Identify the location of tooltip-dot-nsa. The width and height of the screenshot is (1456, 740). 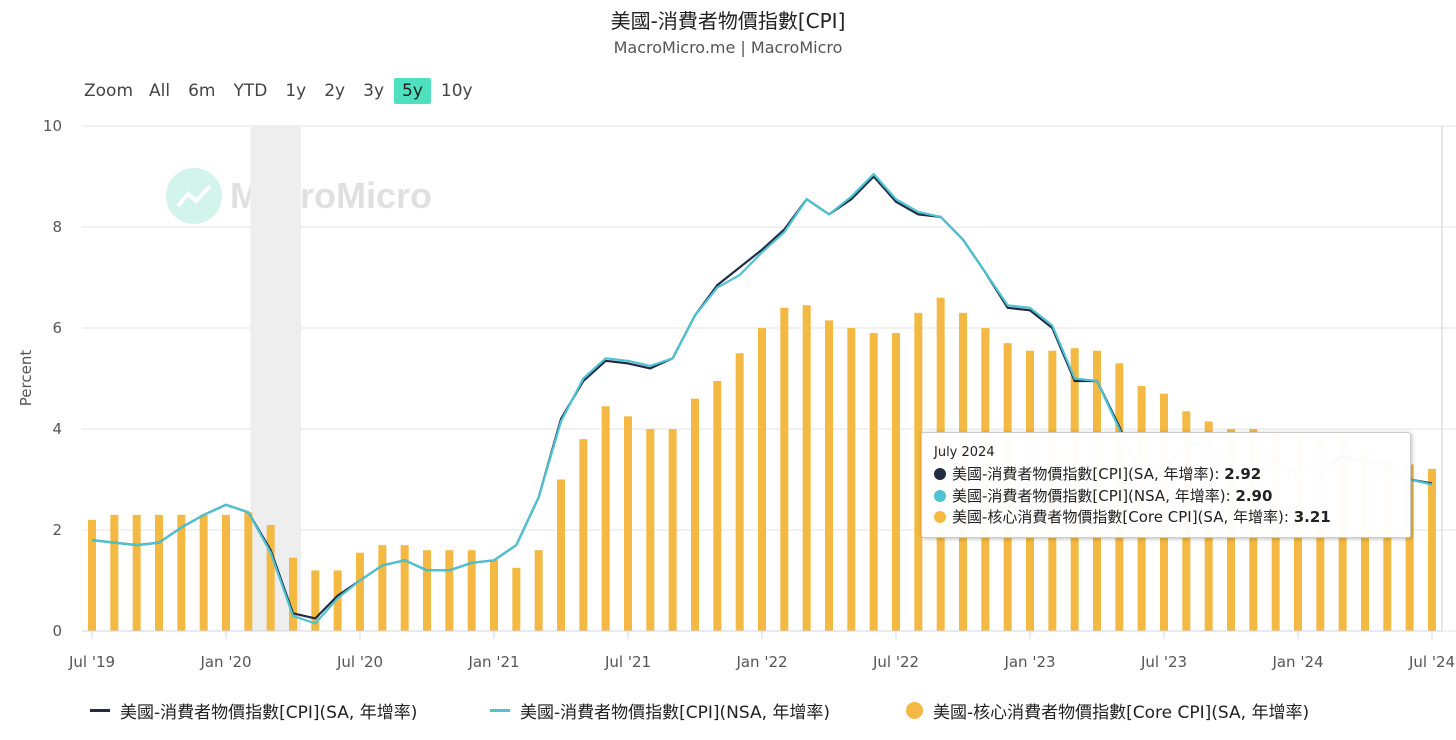
(940, 496).